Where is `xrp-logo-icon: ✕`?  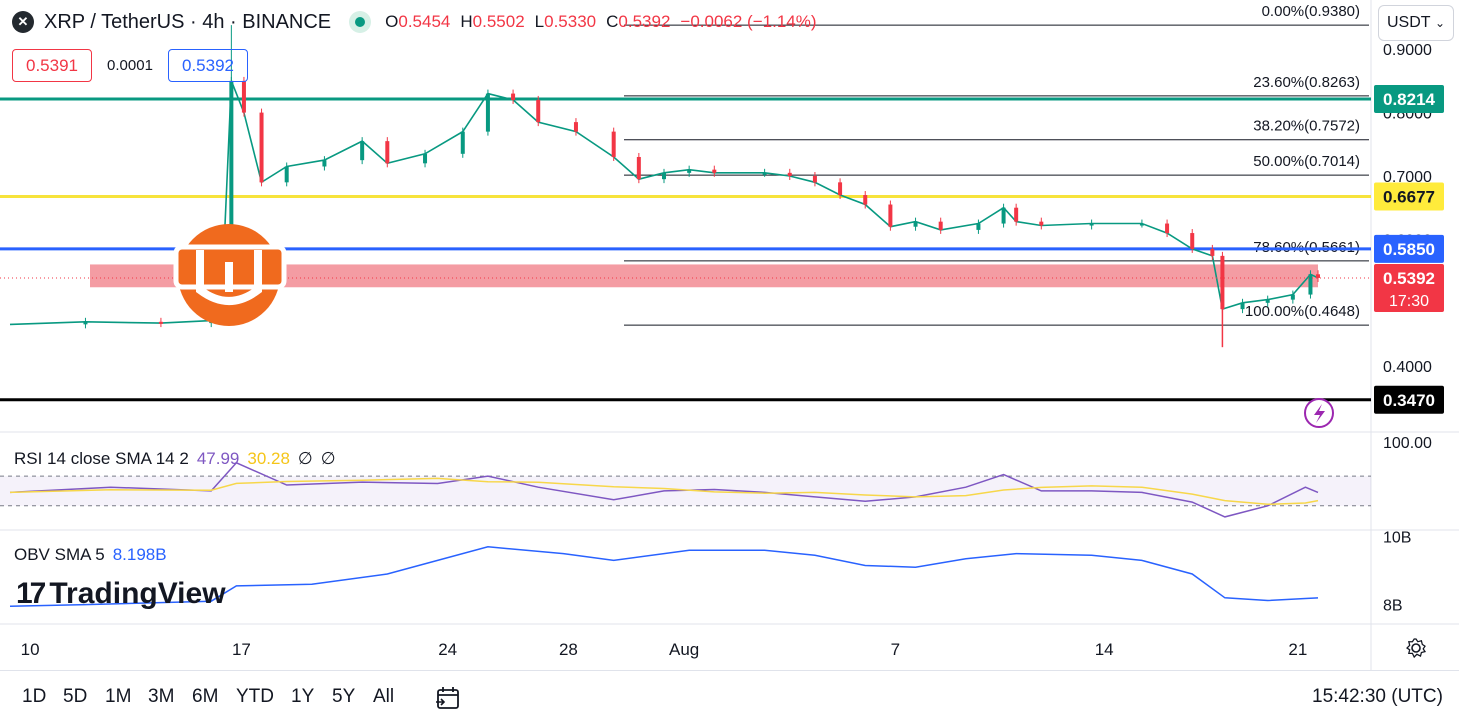 xrp-logo-icon: ✕ is located at coordinates (23, 22).